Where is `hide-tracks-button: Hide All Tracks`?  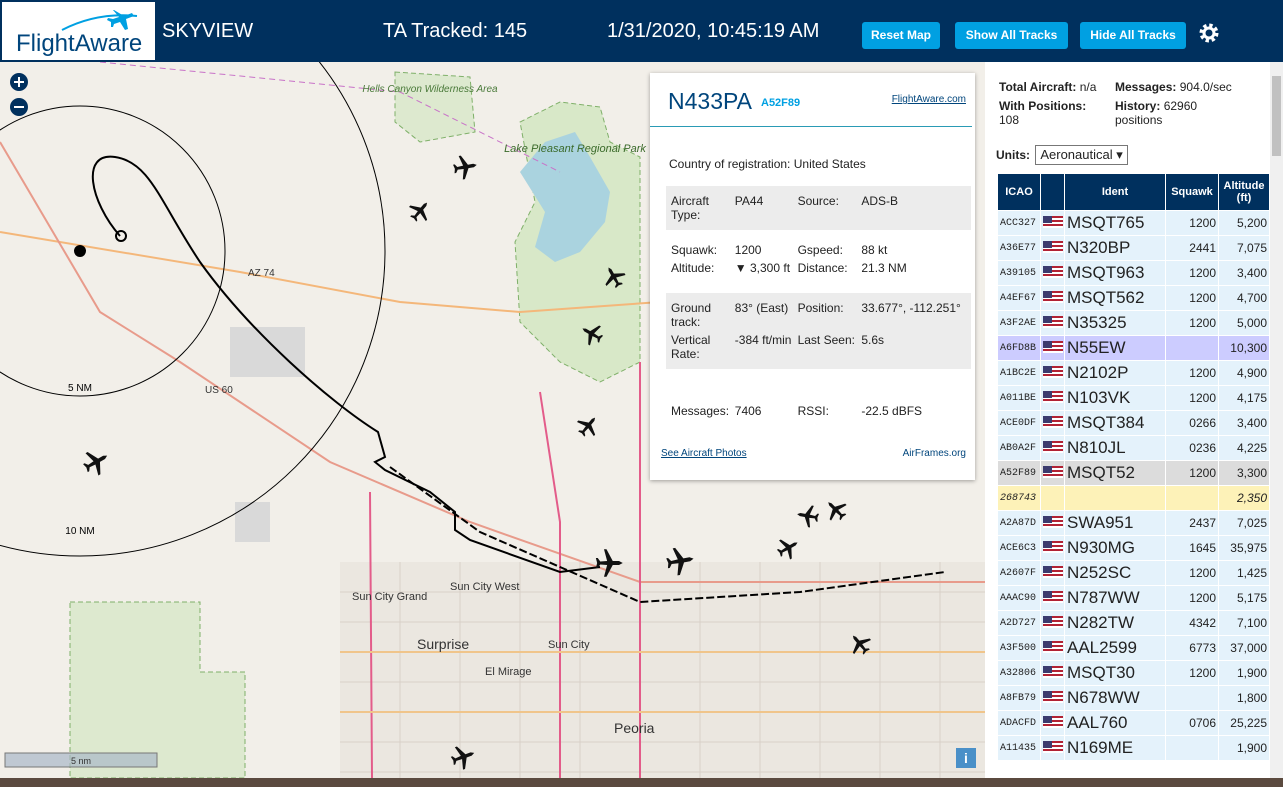 hide-tracks-button: Hide All Tracks is located at coordinates (1133, 35).